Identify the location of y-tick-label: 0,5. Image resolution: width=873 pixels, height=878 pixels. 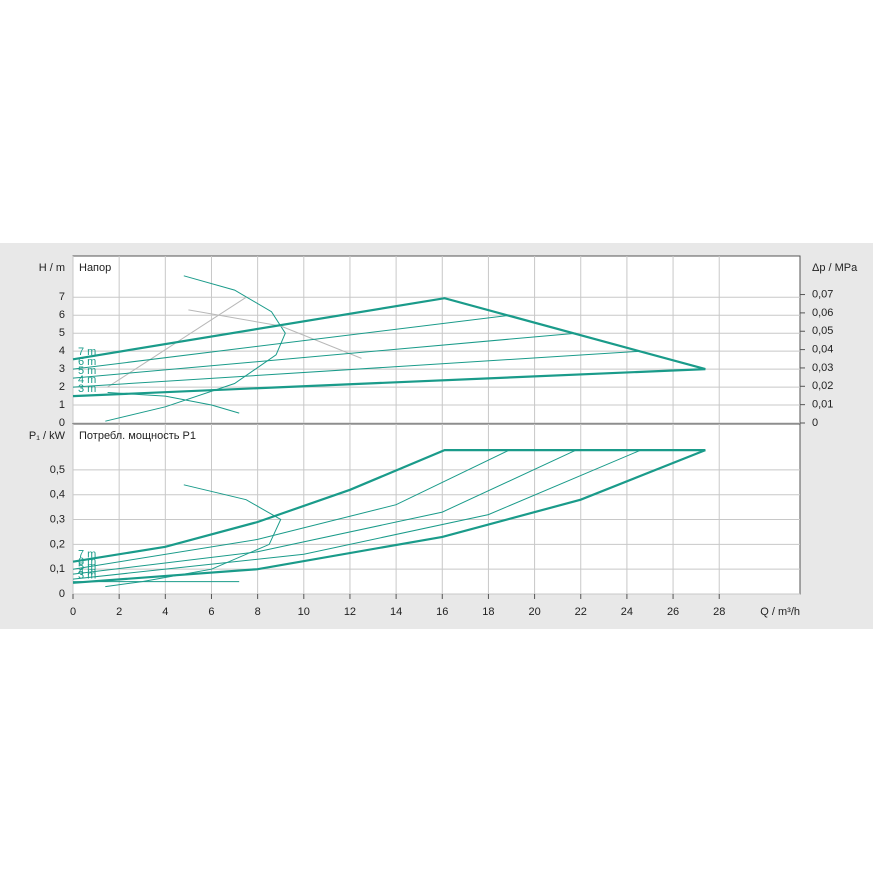
(57, 470).